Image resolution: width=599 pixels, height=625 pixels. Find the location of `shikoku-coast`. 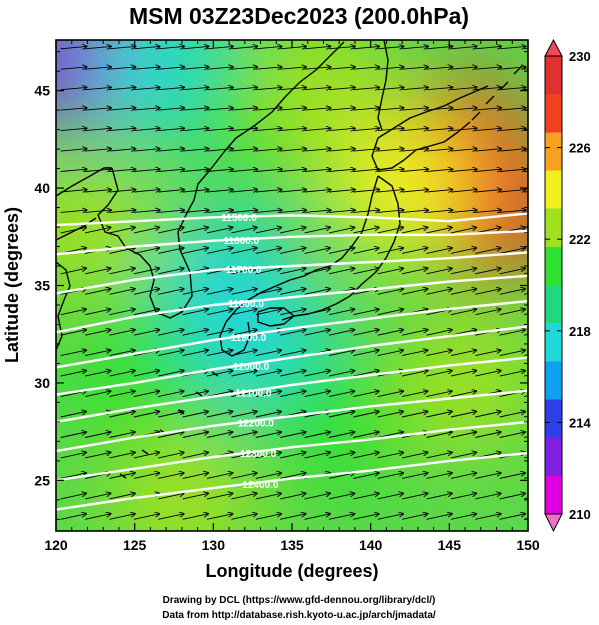

shikoku-coast is located at coordinates (276, 317).